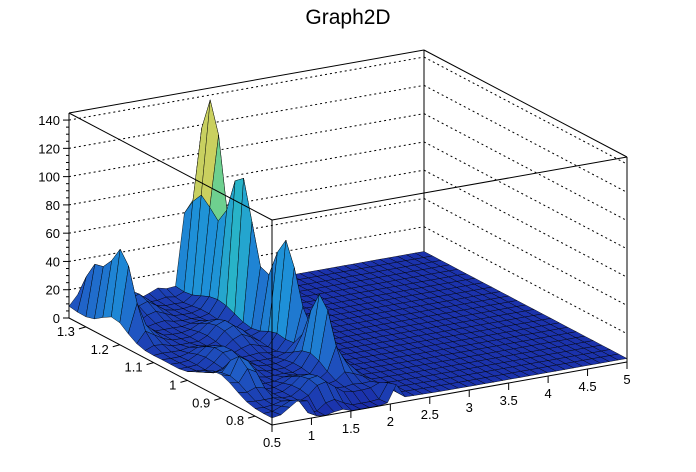 The image size is (696, 472). I want to click on y-tick-label: 1.1, so click(134, 367).